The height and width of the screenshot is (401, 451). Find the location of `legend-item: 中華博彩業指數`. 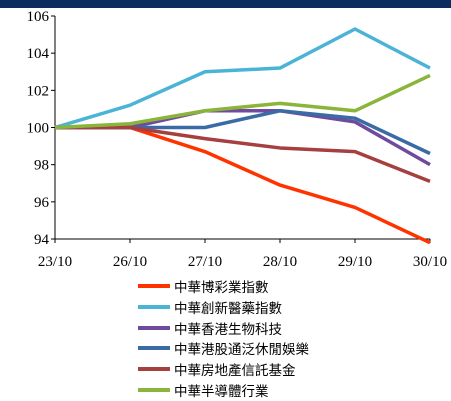

legend-item: 中華博彩業指數 is located at coordinates (223, 286).